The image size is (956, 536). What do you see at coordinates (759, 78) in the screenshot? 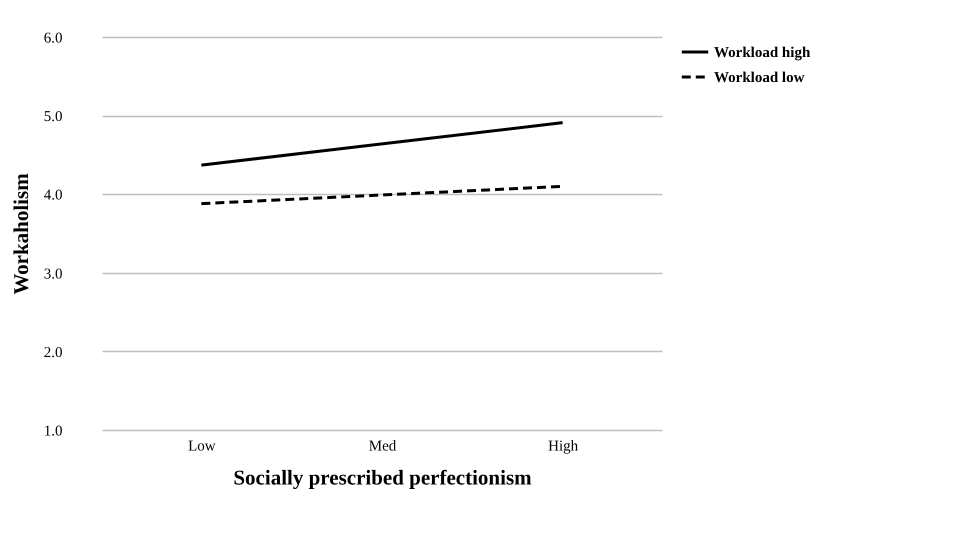
I see `legend-label: Workload low` at bounding box center [759, 78].